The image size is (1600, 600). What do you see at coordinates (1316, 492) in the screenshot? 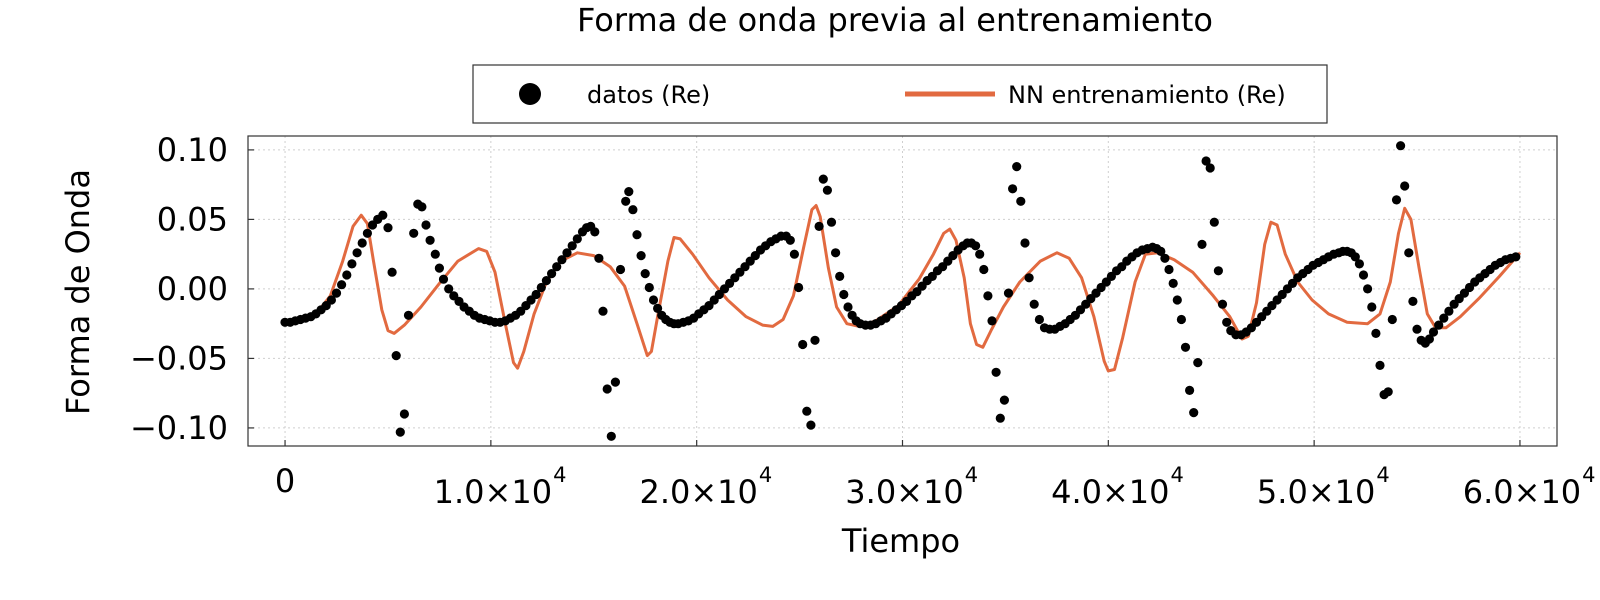
I see `x-tick-label: 5.0×10` at bounding box center [1316, 492].